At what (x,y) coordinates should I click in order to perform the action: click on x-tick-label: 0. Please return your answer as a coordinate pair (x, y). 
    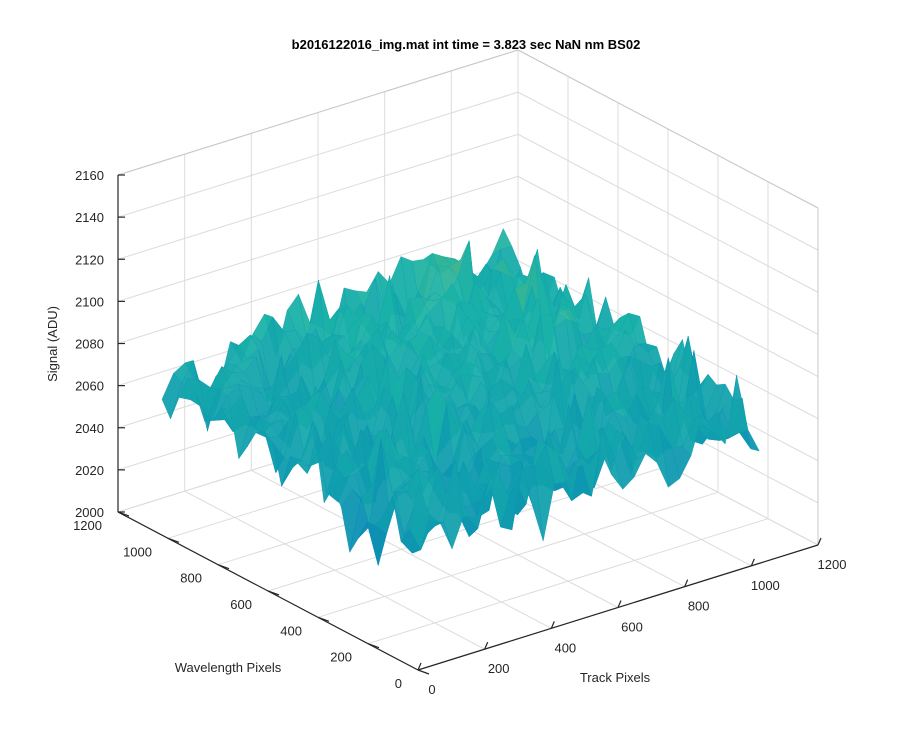
    Looking at the image, I should click on (431, 689).